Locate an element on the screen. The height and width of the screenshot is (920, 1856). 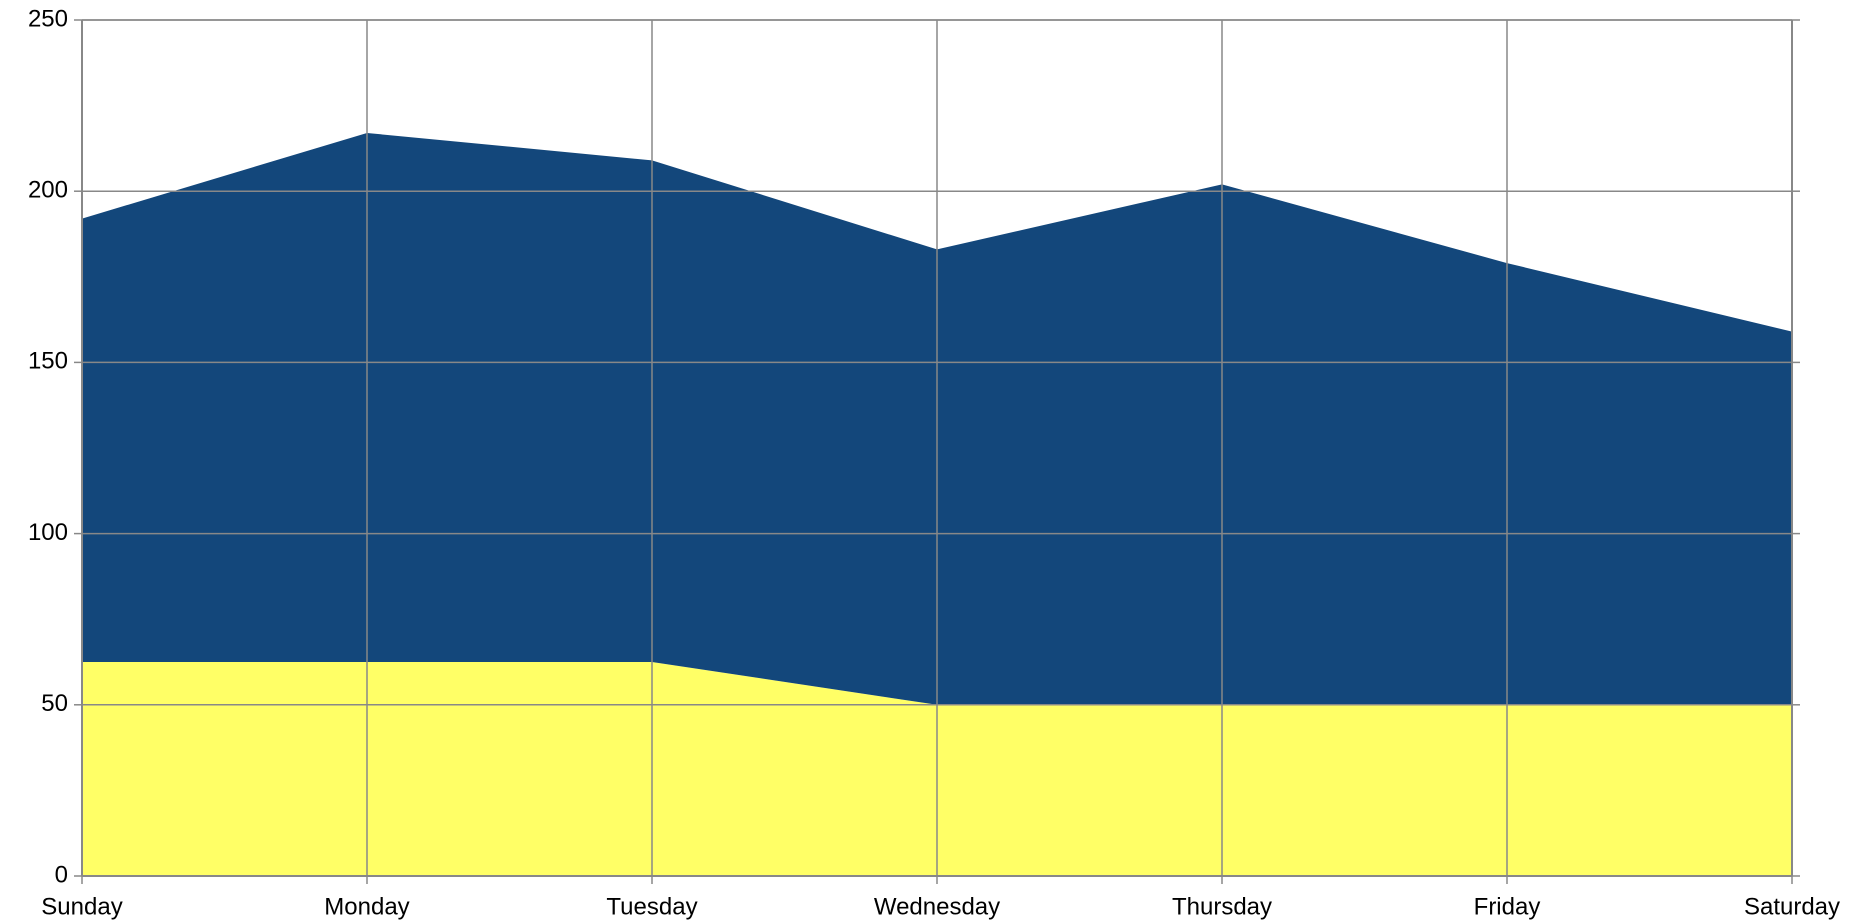
x-tick-label: Saturday is located at coordinates (1792, 906).